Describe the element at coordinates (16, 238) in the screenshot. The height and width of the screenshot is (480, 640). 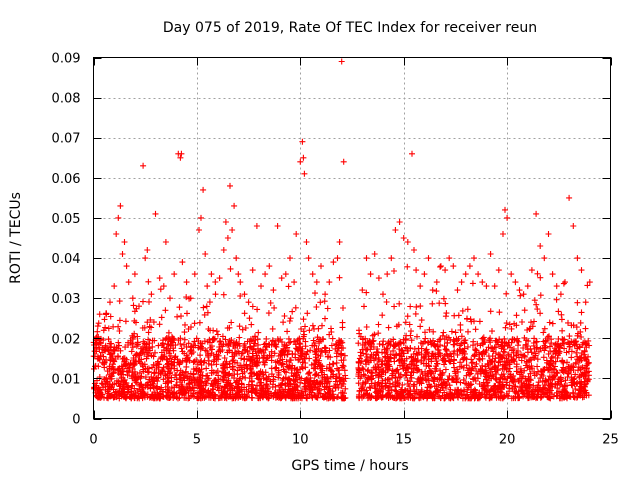
I see `y-axis-label: ROTI / TECUs` at that location.